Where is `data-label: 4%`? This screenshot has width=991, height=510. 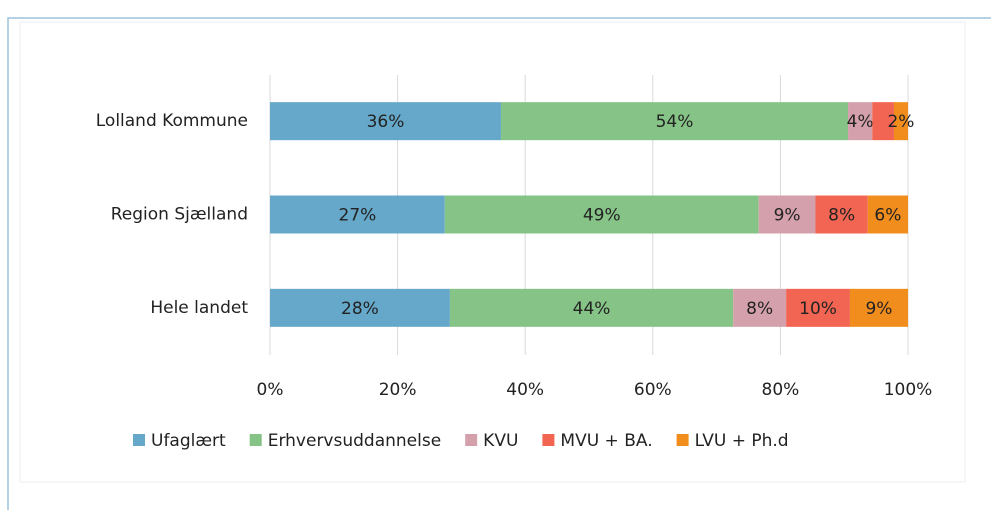
data-label: 4% is located at coordinates (860, 122).